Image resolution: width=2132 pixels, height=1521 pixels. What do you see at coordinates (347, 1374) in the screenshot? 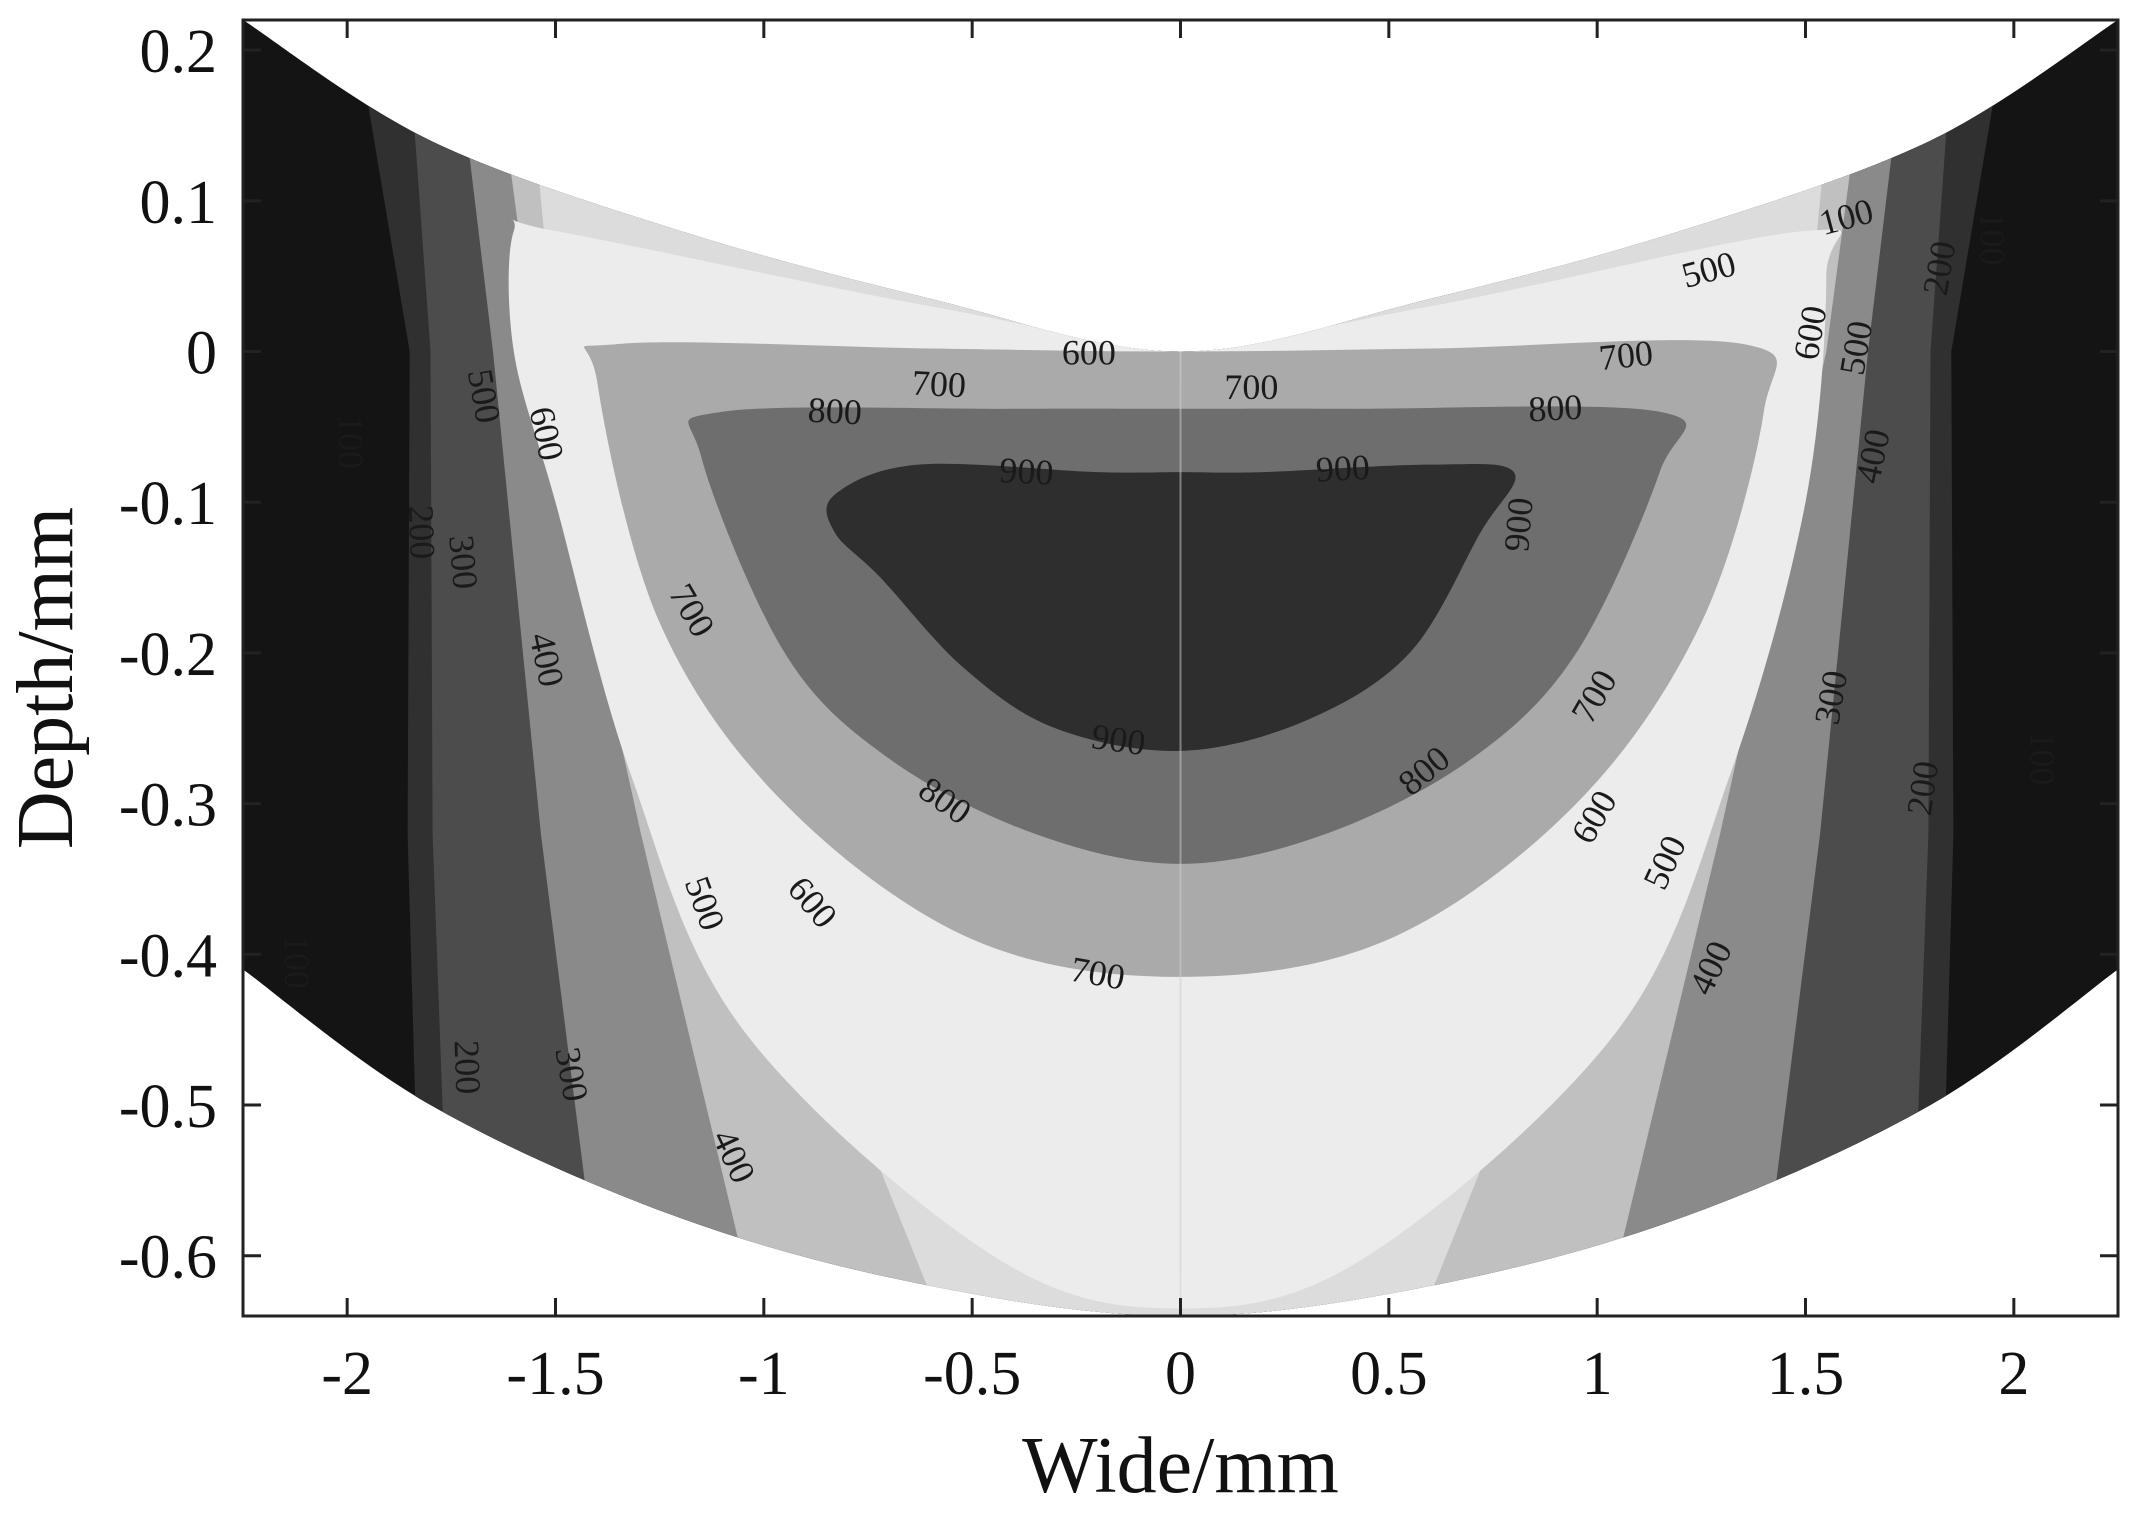
I see `x-tick-label: -2` at bounding box center [347, 1374].